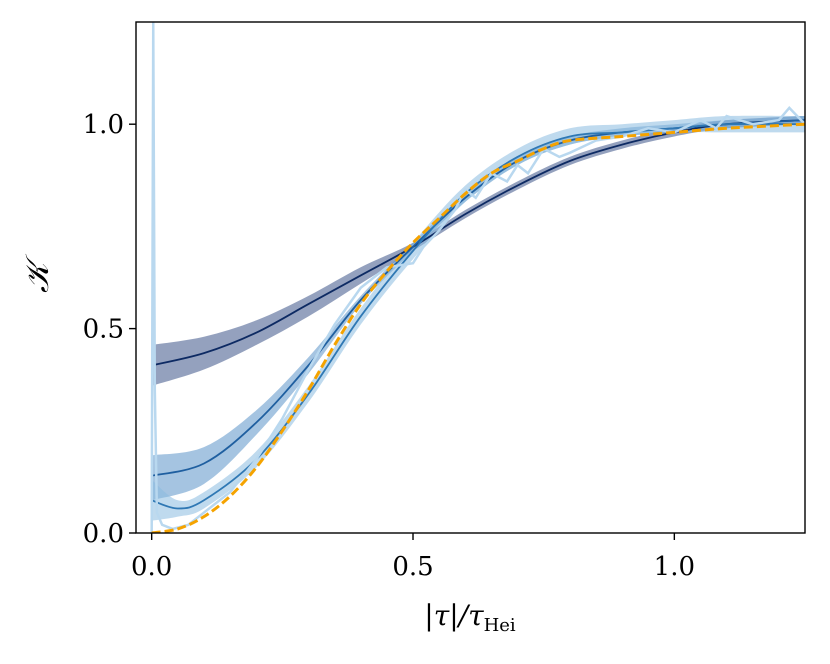 The image size is (830, 664). I want to click on y-tick-label: 0.0, so click(103, 534).